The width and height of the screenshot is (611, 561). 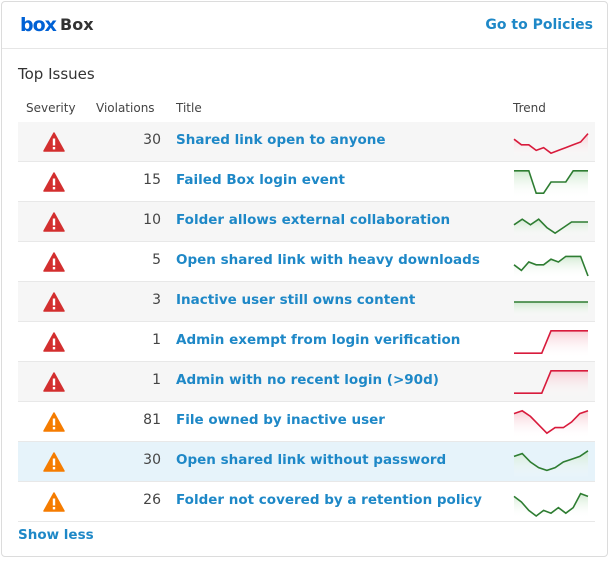 I want to click on issue-row: 30 Shared link open to anyone, so click(x=306, y=142).